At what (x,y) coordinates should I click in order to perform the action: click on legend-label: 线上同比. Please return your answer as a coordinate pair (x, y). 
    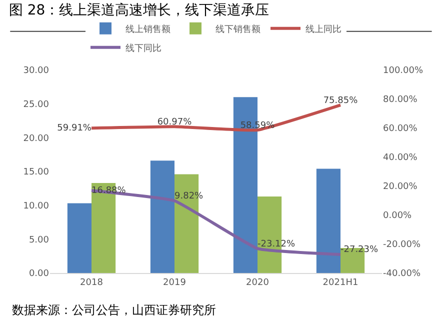
    Looking at the image, I should click on (324, 29).